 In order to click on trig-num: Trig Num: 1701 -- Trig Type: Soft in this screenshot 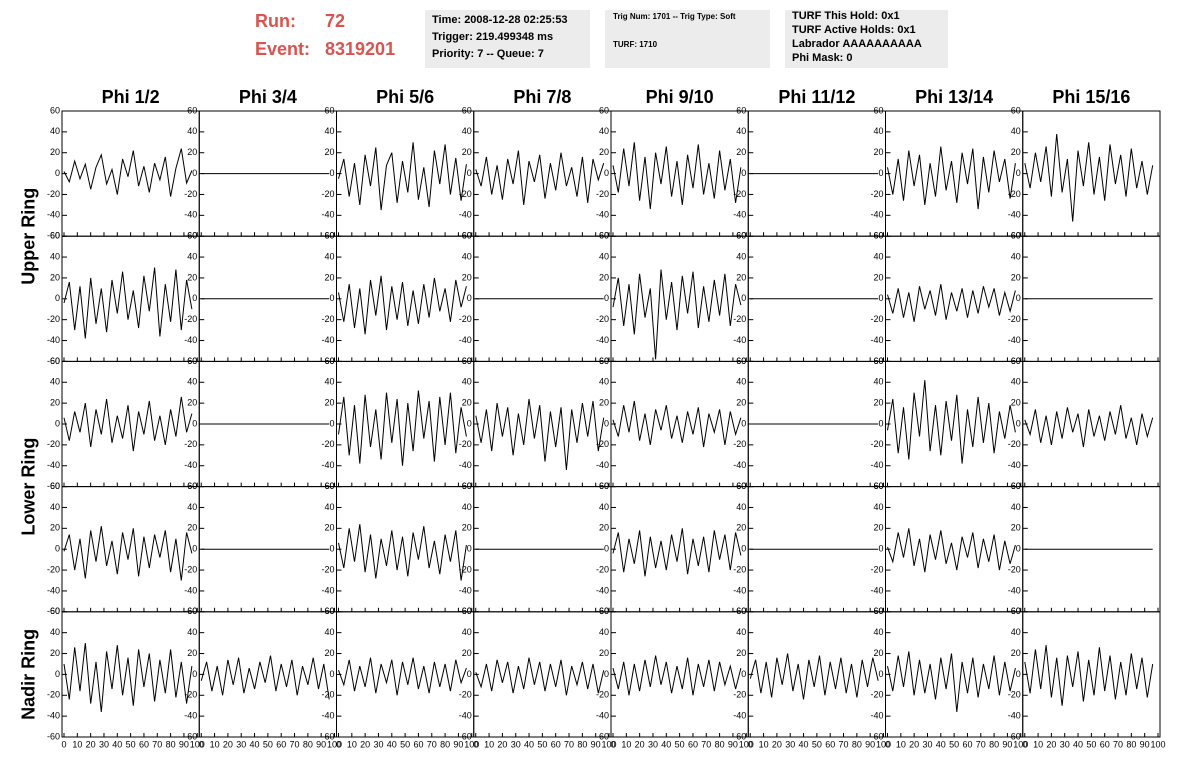, I will do `click(674, 16)`.